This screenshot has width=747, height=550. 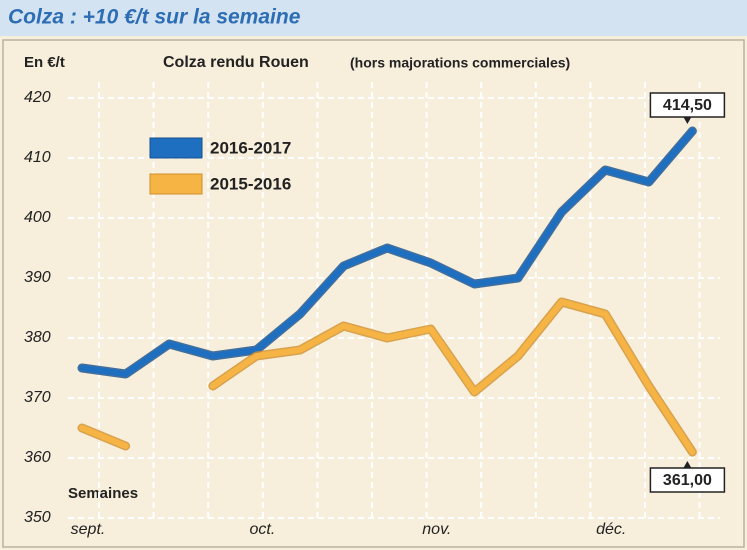 What do you see at coordinates (436, 529) in the screenshot?
I see `x-tick-label: nov.` at bounding box center [436, 529].